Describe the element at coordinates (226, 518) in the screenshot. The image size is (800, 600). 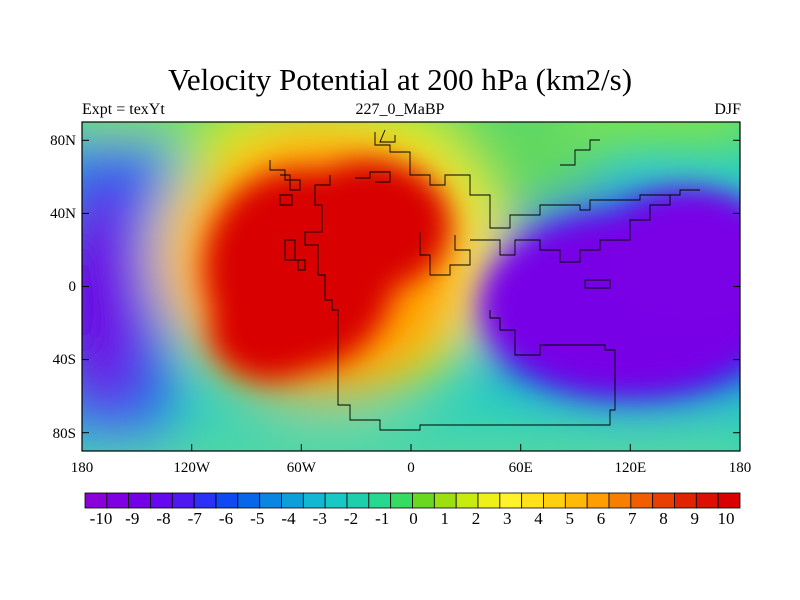
I see `colorbar-label: -6` at that location.